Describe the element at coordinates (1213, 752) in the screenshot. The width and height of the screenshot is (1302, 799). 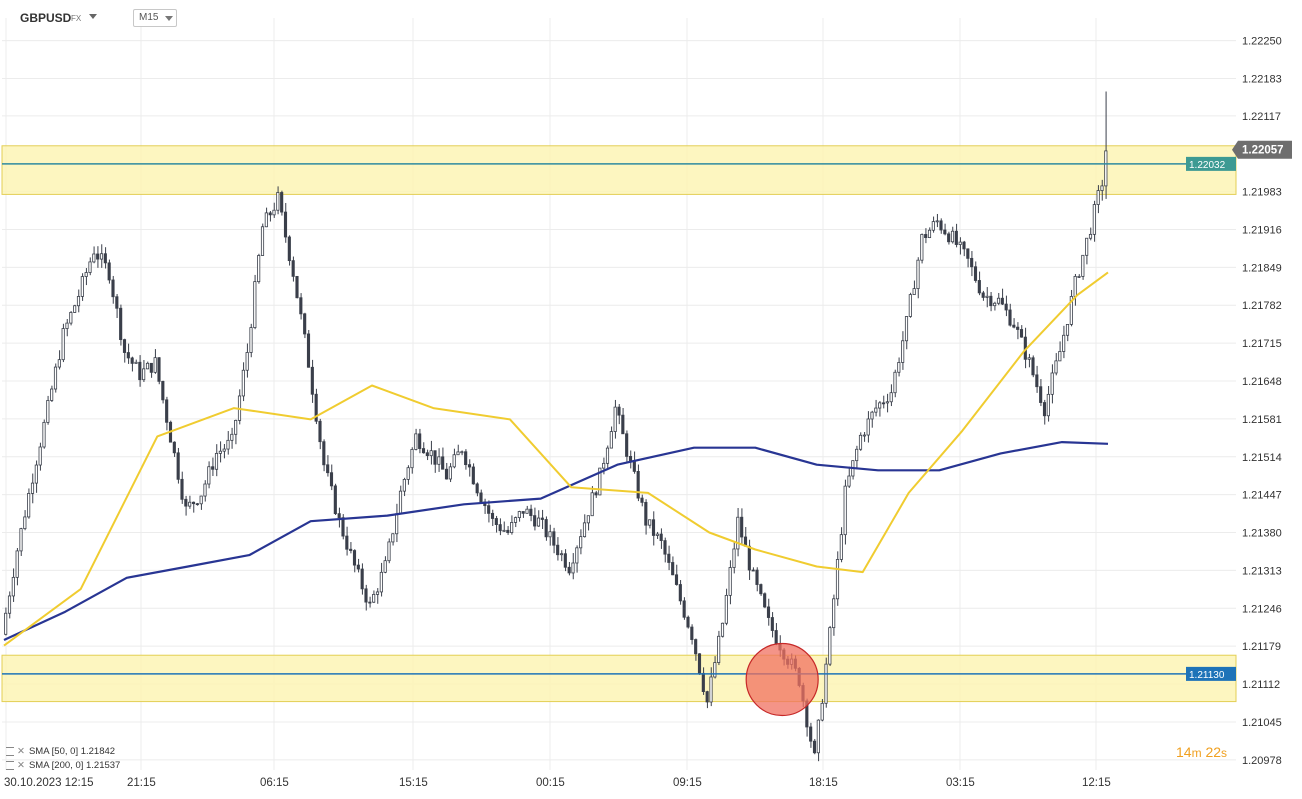
I see `countdown-seconds: 22` at that location.